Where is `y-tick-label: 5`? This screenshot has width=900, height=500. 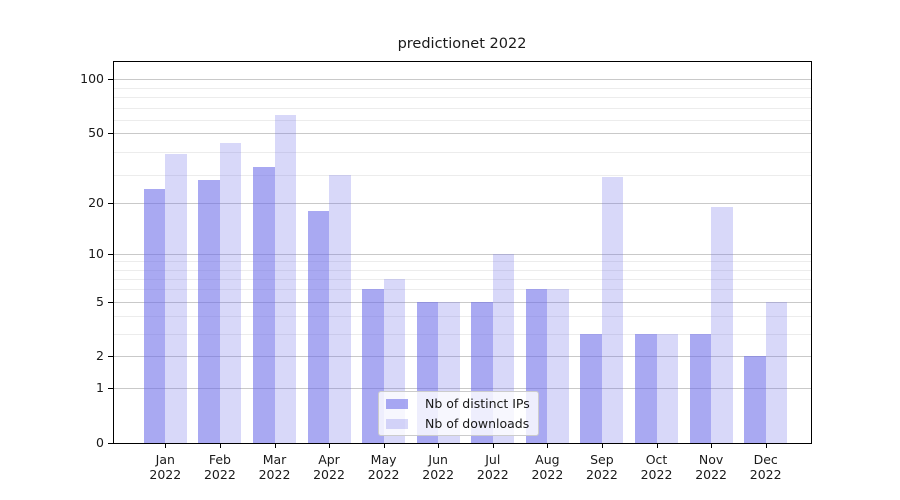 y-tick-label: 5 is located at coordinates (100, 301).